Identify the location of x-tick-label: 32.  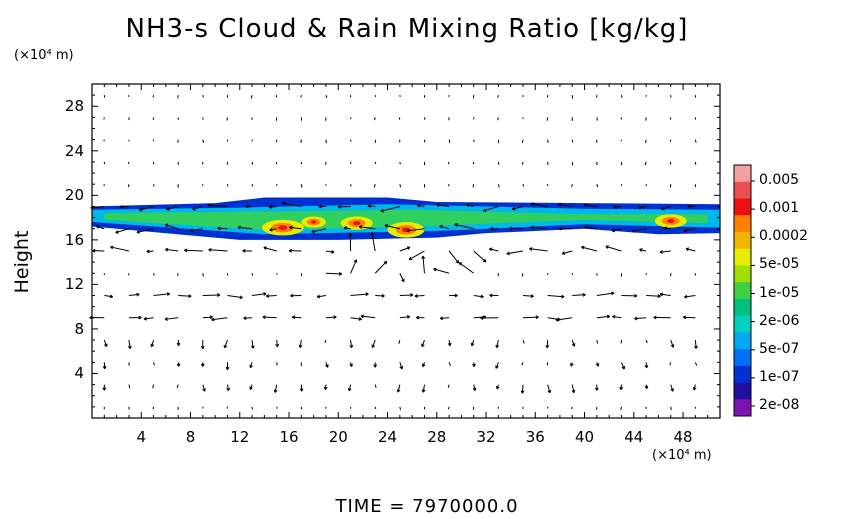
(486, 437).